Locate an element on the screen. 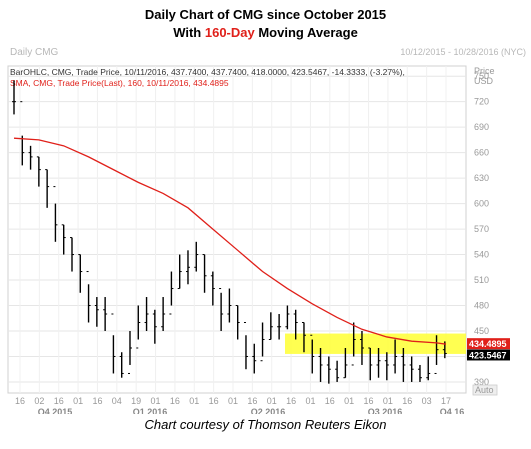 Image resolution: width=531 pixels, height=449 pixels. x-quarter-label: Q4 16 is located at coordinates (452, 410).